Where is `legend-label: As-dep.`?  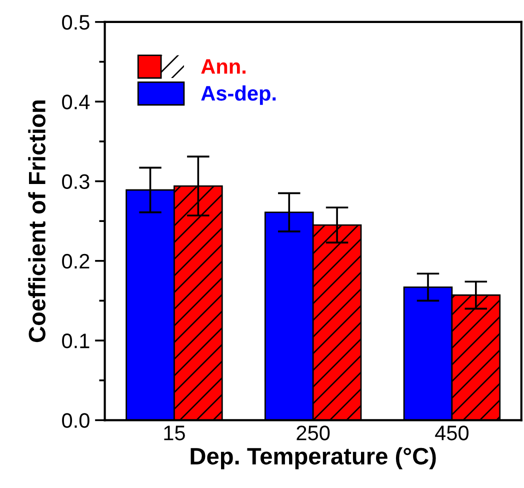
legend-label: As-dep. is located at coordinates (238, 95).